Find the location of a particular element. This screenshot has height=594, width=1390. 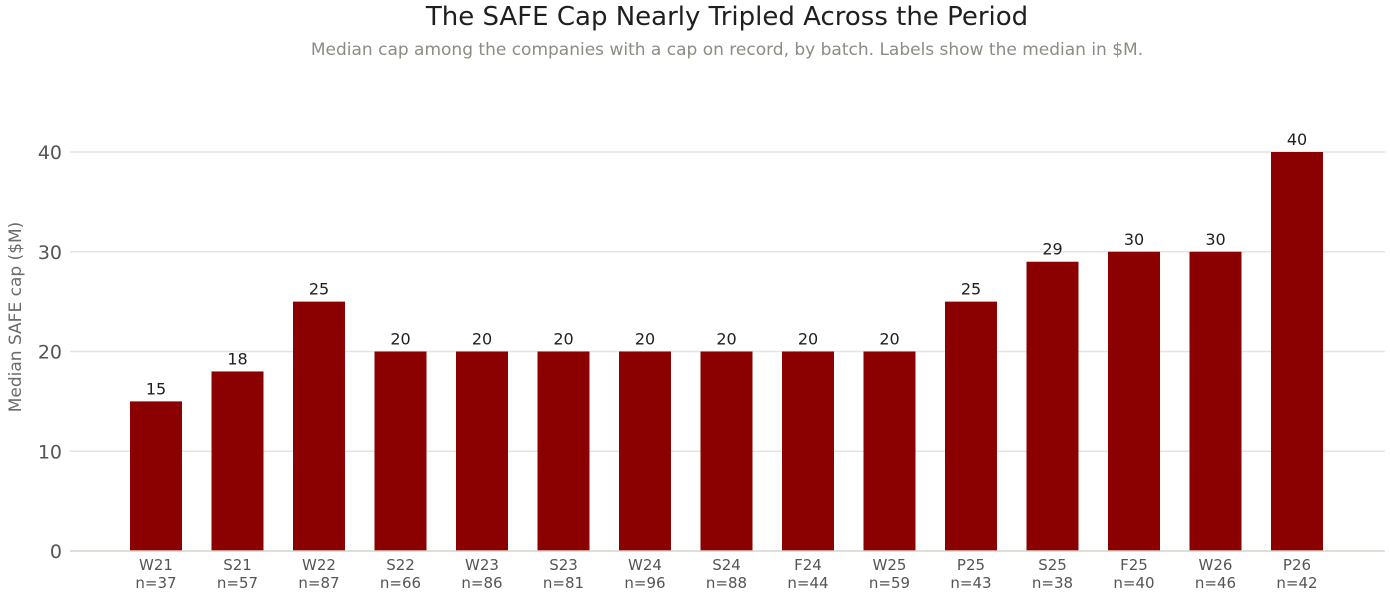

y-tick-label: 10 is located at coordinates (50, 452).